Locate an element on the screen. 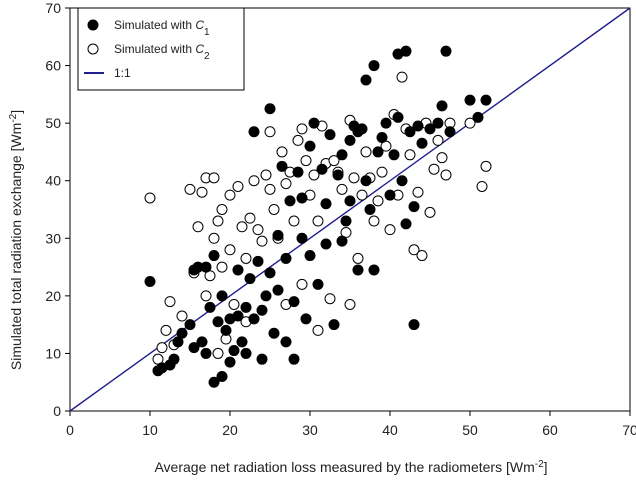 This screenshot has width=636, height=483. legend-c2-prefix: Simulated with is located at coordinates (154, 49).